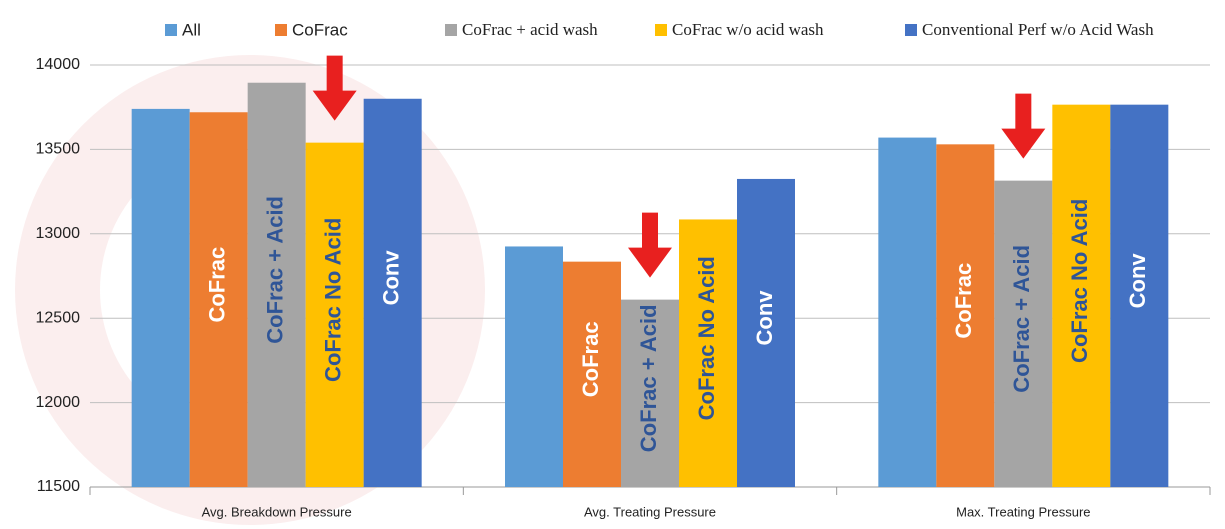 The image size is (1225, 529). I want to click on y-tick-label: 13500, so click(58, 149).